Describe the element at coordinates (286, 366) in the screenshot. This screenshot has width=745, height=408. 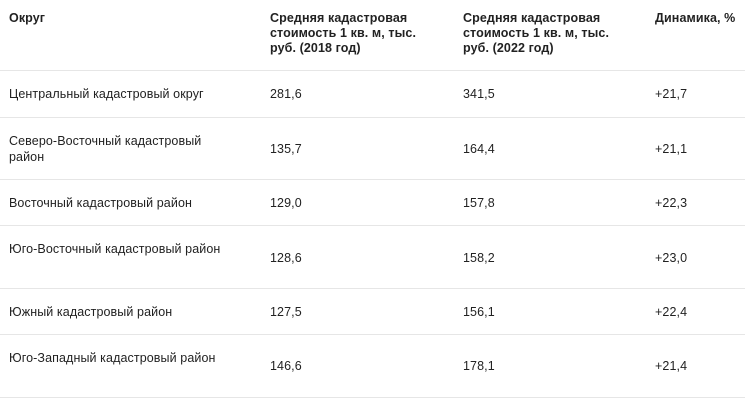
I see `value-2018: 146,6` at that location.